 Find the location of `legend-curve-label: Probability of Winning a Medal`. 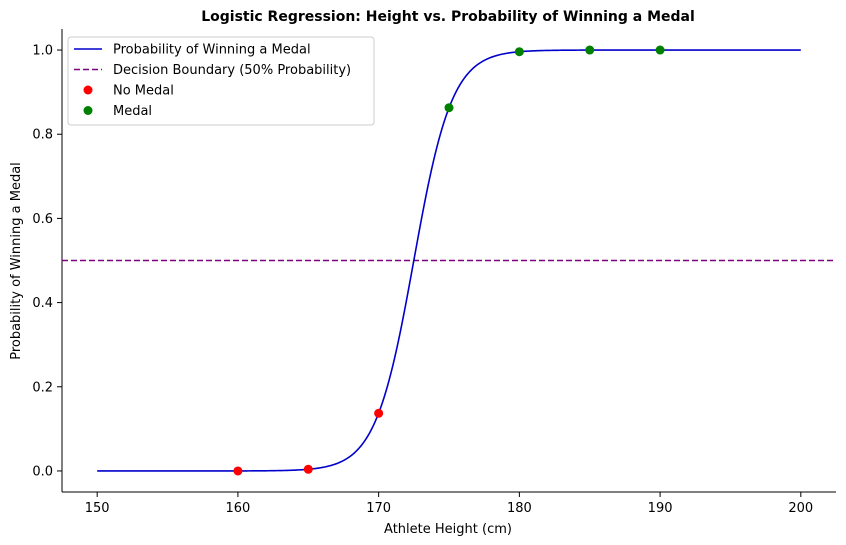

legend-curve-label: Probability of Winning a Medal is located at coordinates (212, 50).